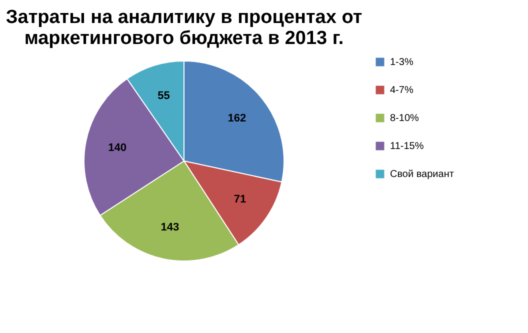  I want to click on legend-label: Свой вариант, so click(422, 174).